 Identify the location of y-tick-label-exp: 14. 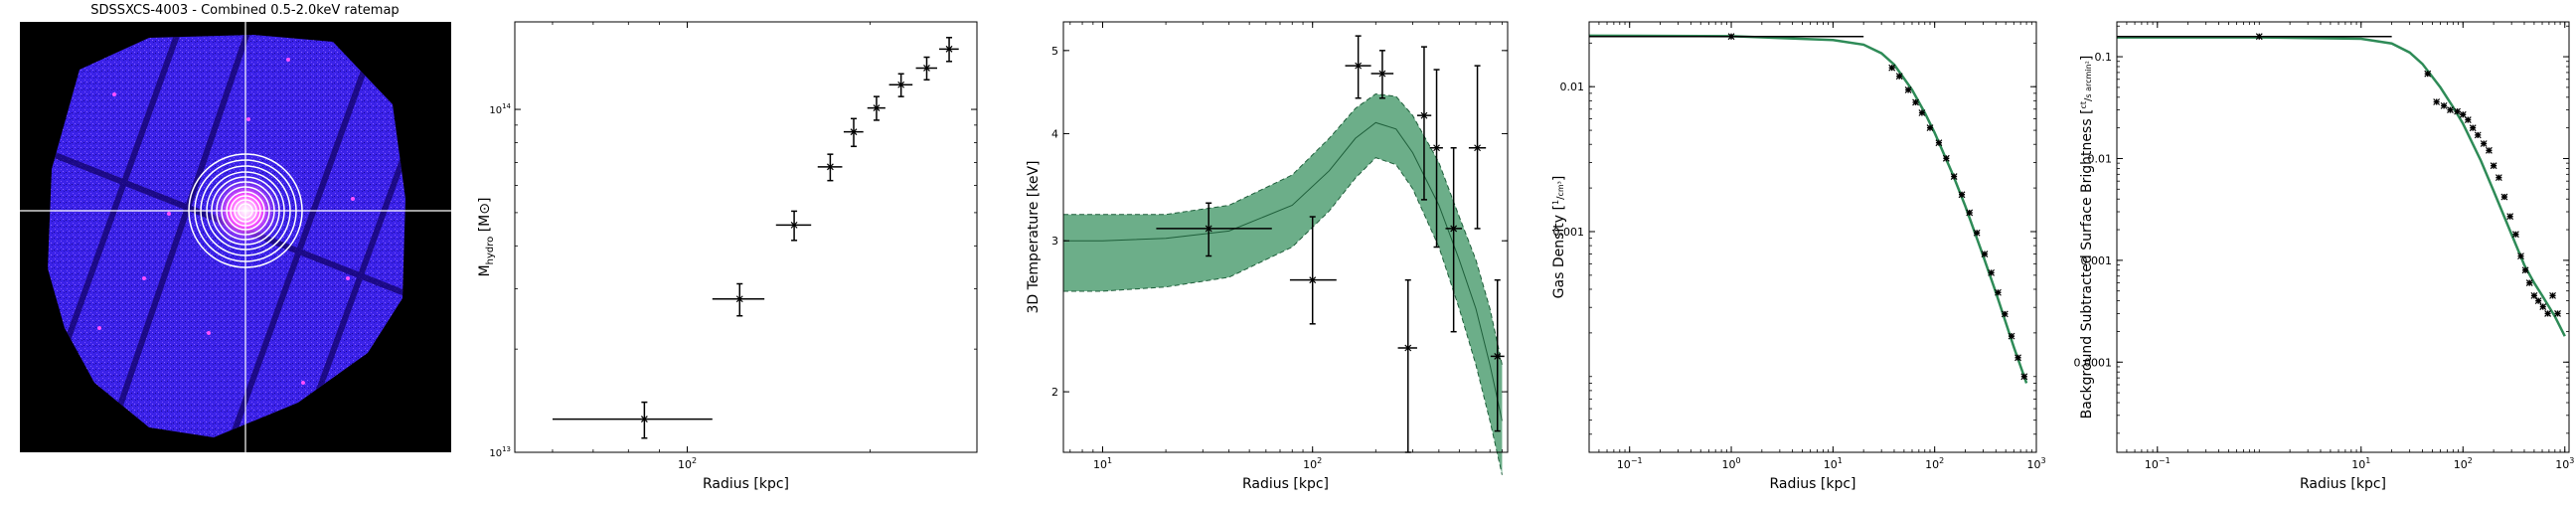
(506, 106).